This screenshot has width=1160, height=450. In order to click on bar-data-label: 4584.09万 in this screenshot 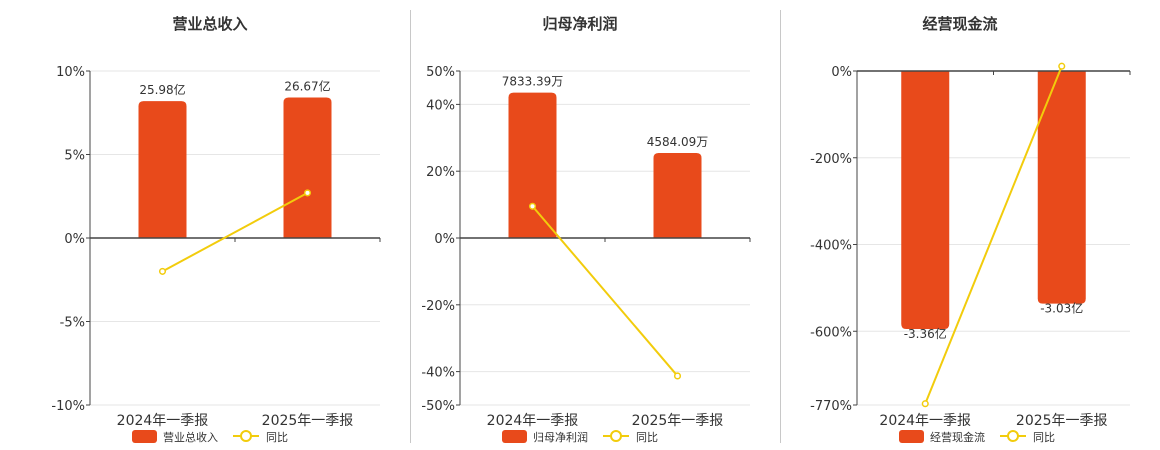, I will do `click(678, 142)`.